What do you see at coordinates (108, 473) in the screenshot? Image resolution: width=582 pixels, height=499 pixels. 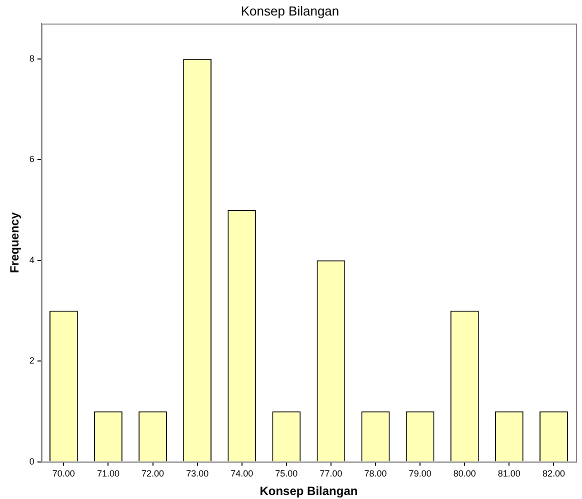 I see `x-tick-label: 71.00` at bounding box center [108, 473].